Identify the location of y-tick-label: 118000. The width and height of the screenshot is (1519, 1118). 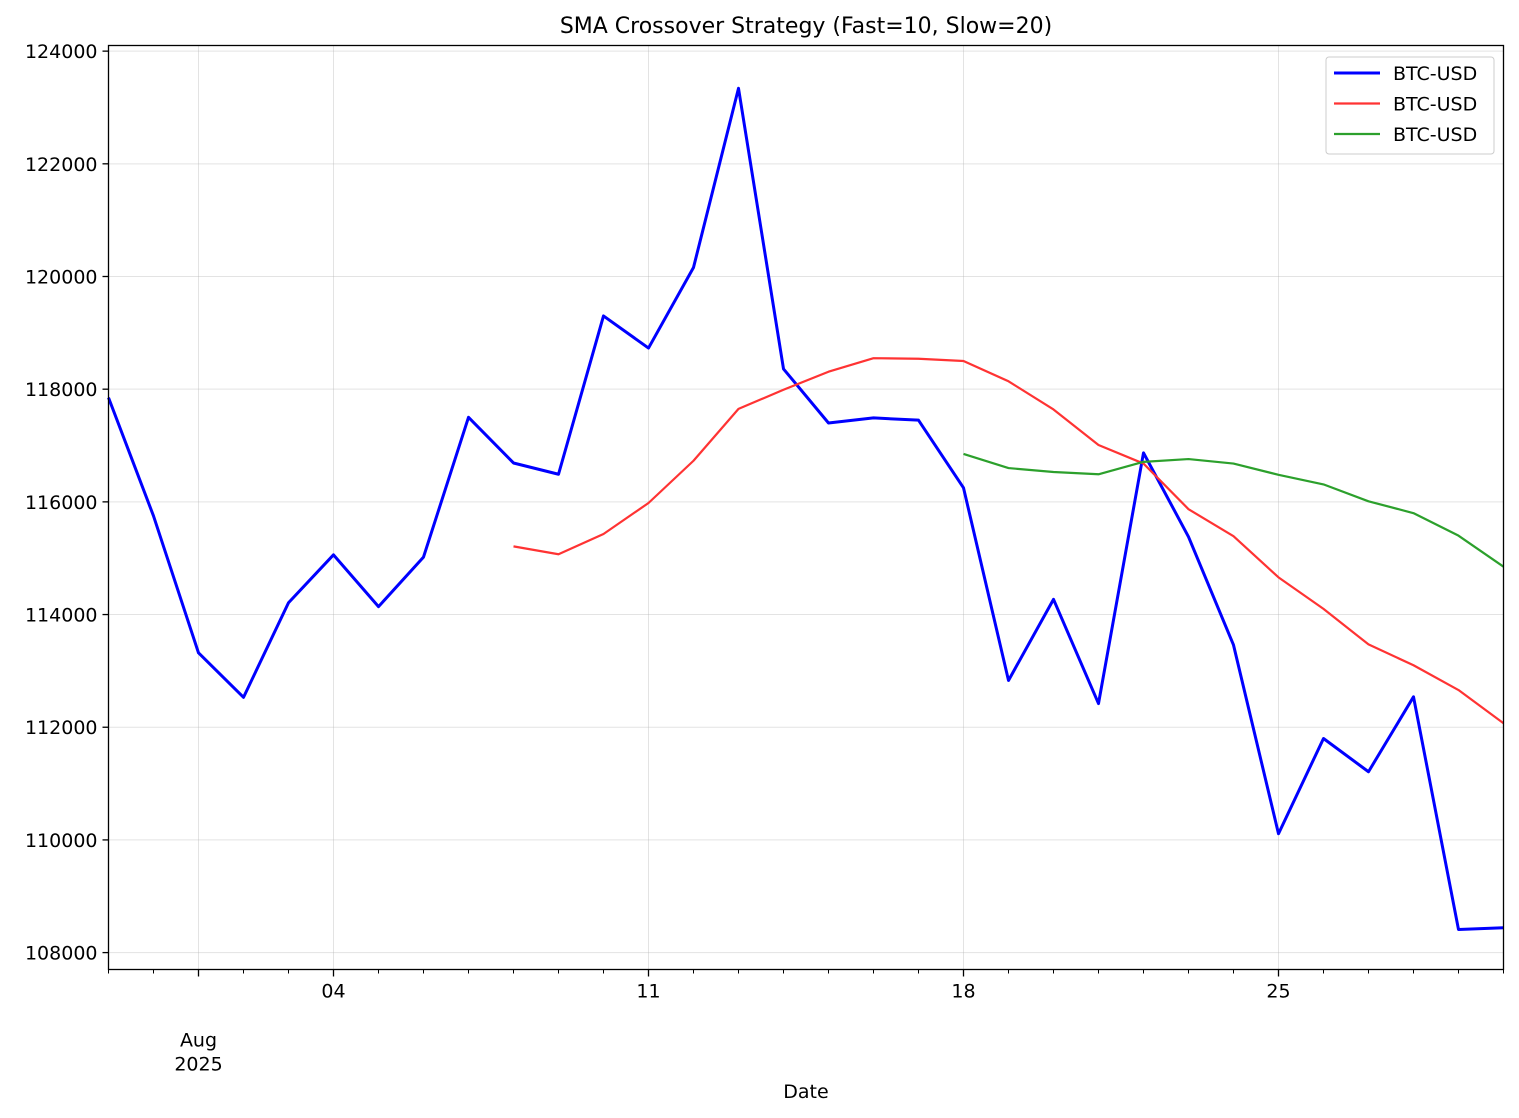
(61, 390).